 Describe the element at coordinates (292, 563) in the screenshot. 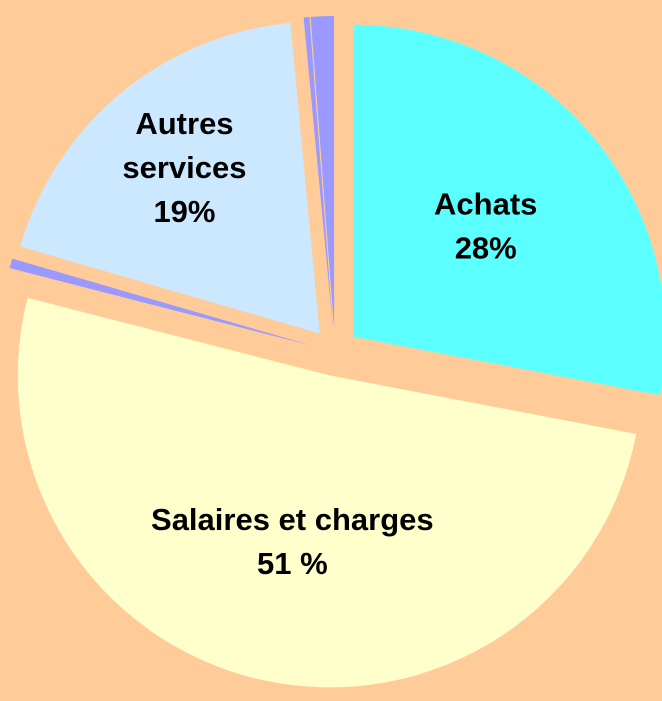

I see `slice-value-label: 51 %` at that location.